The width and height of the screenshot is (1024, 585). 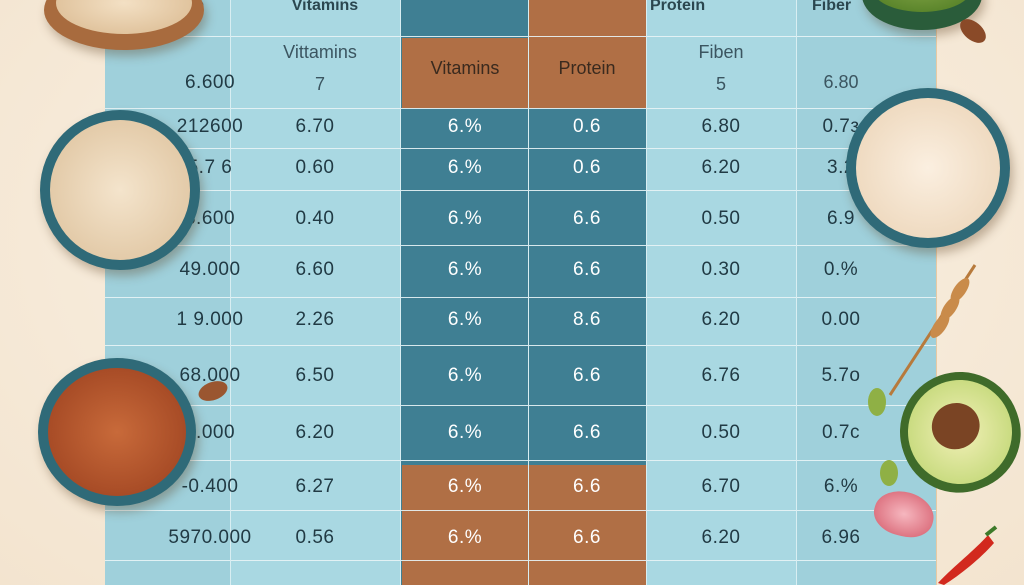 I want to click on table-cell: 5970.000, so click(x=210, y=537).